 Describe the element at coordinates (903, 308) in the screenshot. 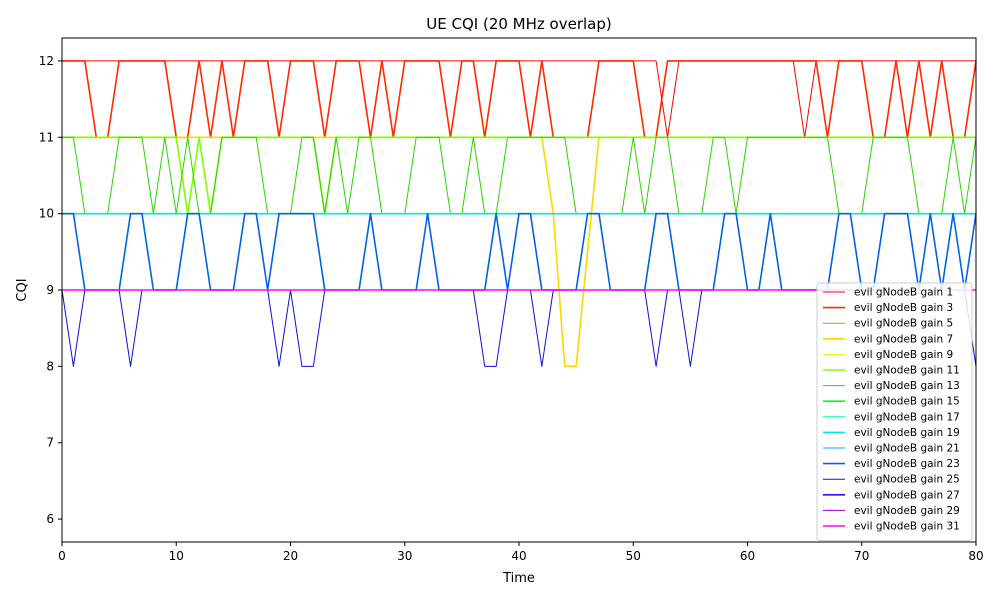

I see `legend-entry-label: evil gNodeB gain 3` at that location.